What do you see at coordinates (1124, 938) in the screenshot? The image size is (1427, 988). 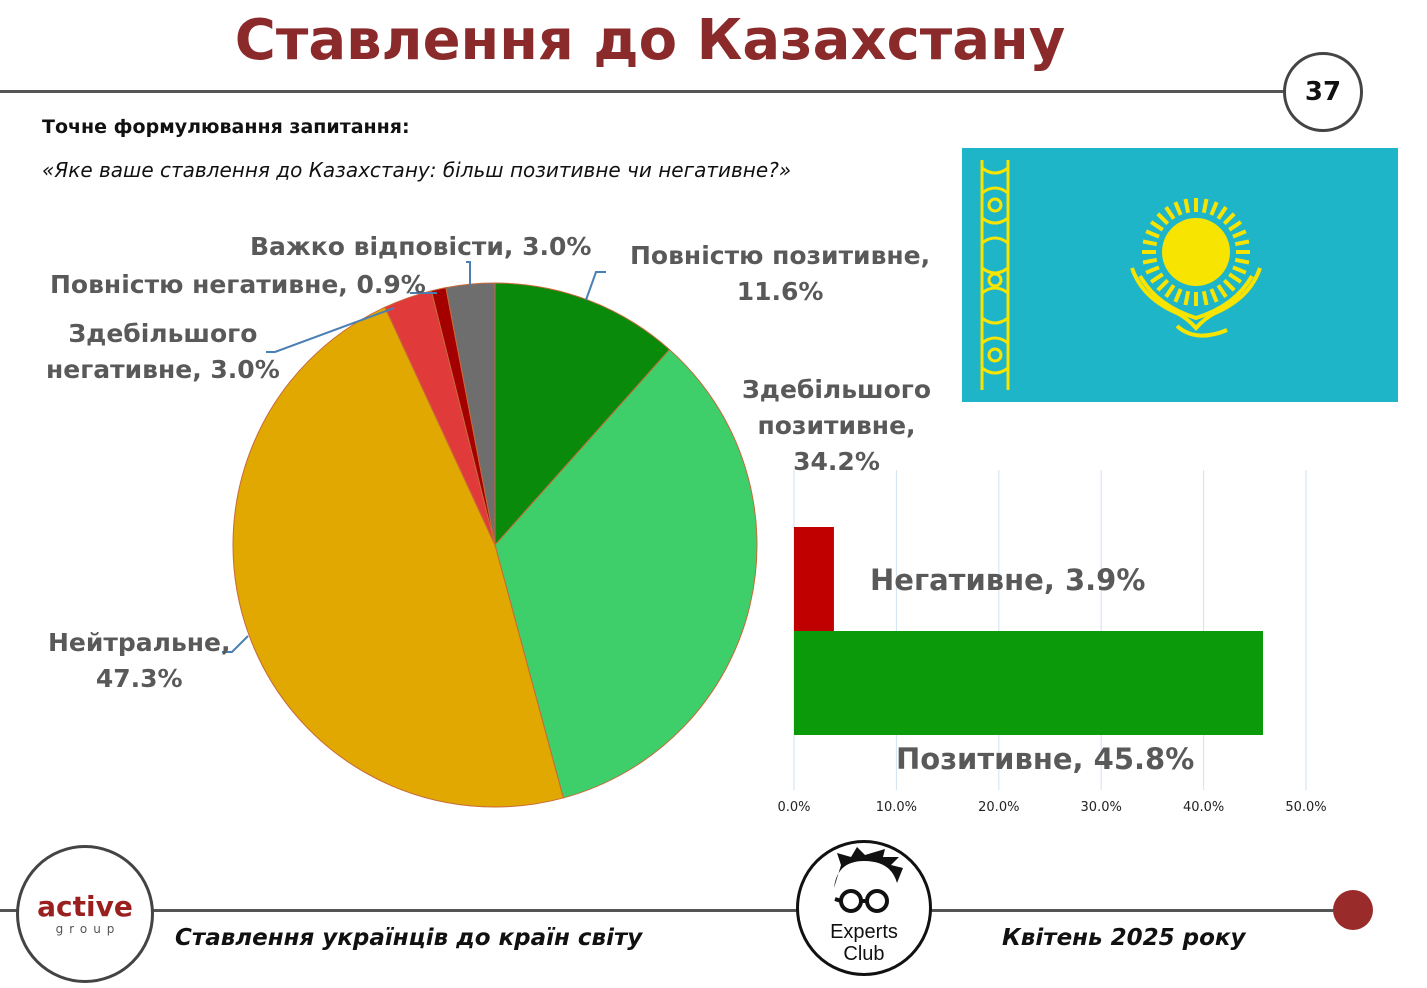 I see `footer-date: Квітень 2025 року` at bounding box center [1124, 938].